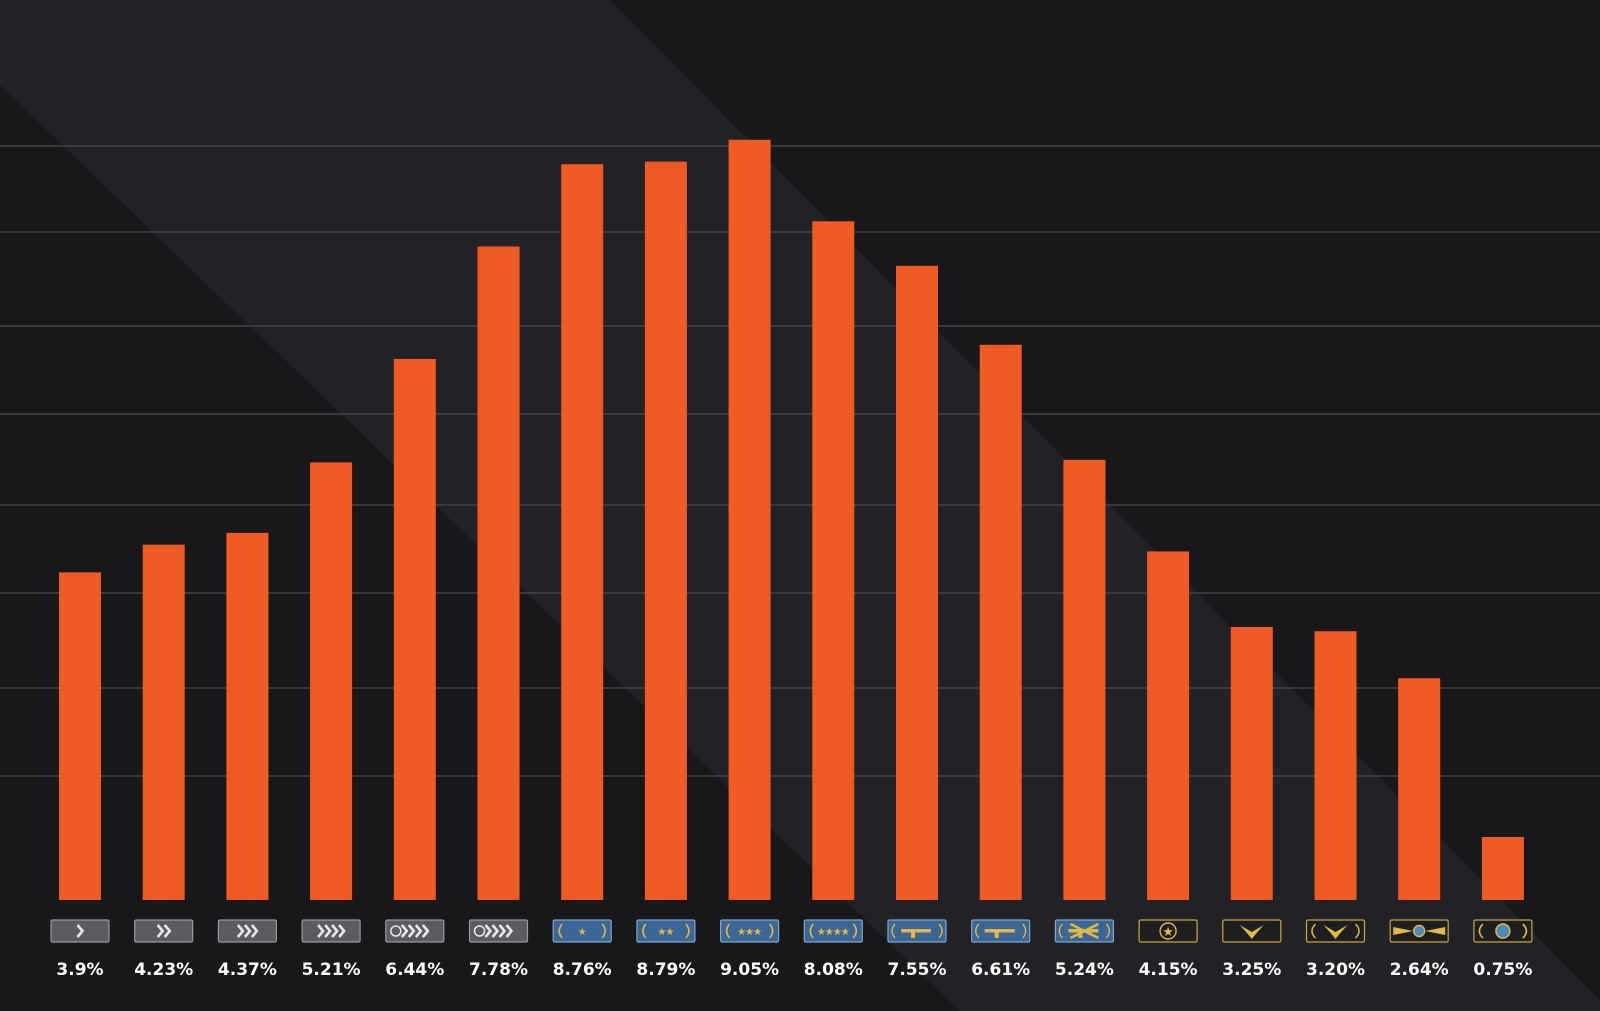  What do you see at coordinates (917, 931) in the screenshot?
I see `rifle-icon` at bounding box center [917, 931].